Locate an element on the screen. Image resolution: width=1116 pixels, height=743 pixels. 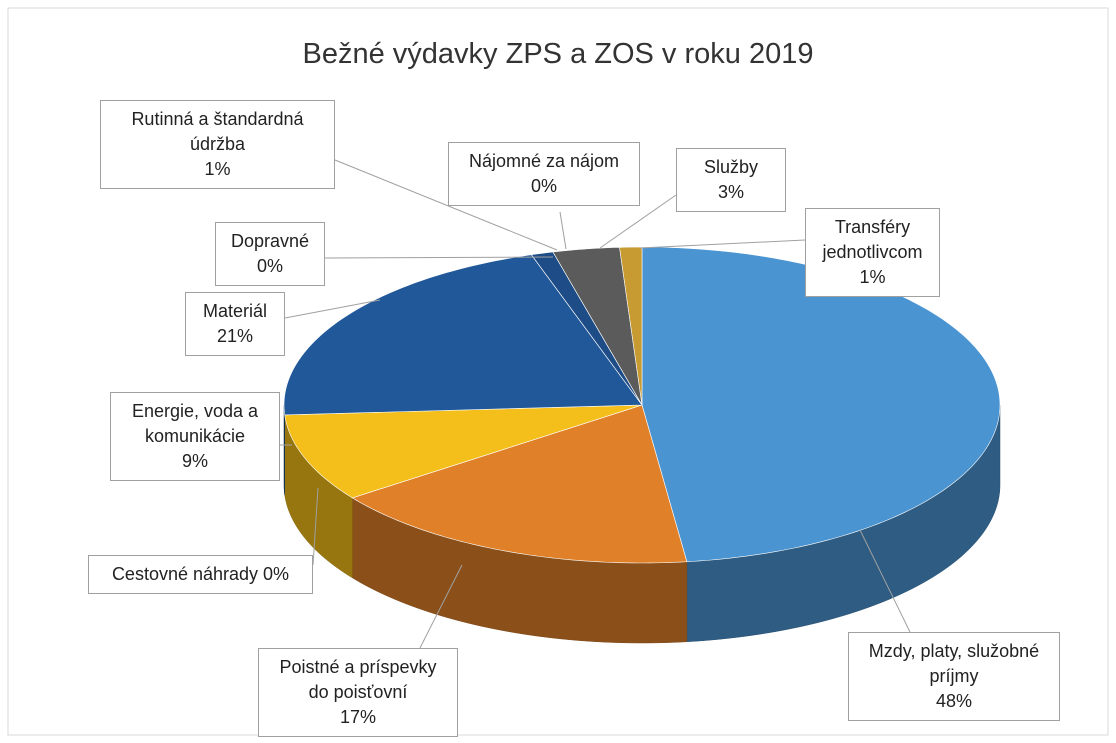
value-label: 3% is located at coordinates (730, 192).